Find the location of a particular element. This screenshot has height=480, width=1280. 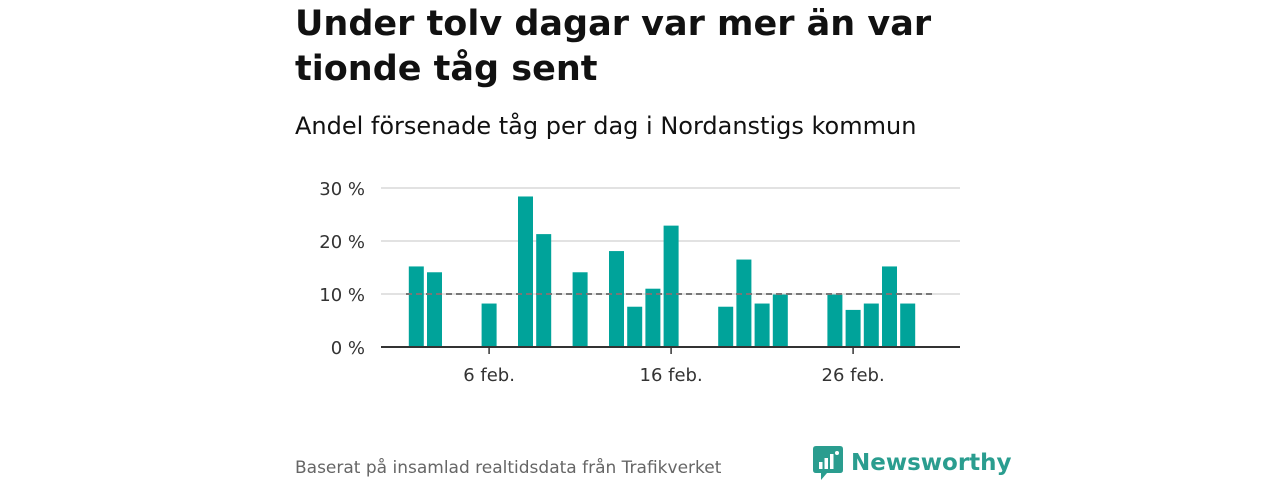

x-tick-label: 26 feb. is located at coordinates (853, 375).